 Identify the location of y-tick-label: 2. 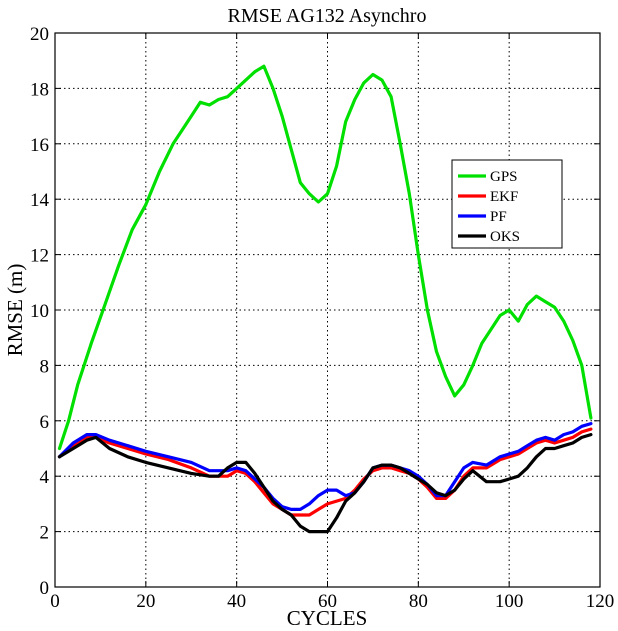
(45, 533).